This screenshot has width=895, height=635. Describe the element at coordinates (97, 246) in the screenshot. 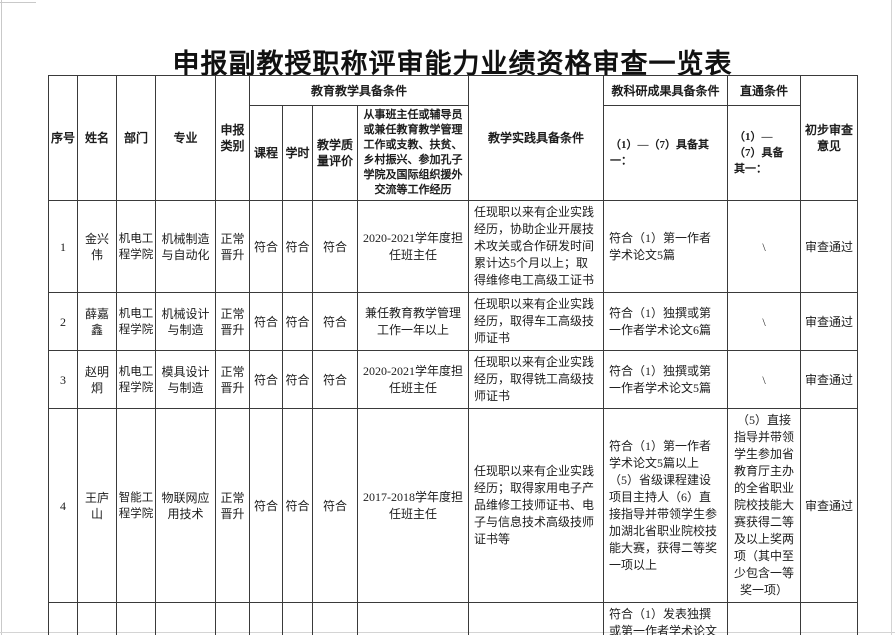

I see `cell-name: 金兴伟` at that location.